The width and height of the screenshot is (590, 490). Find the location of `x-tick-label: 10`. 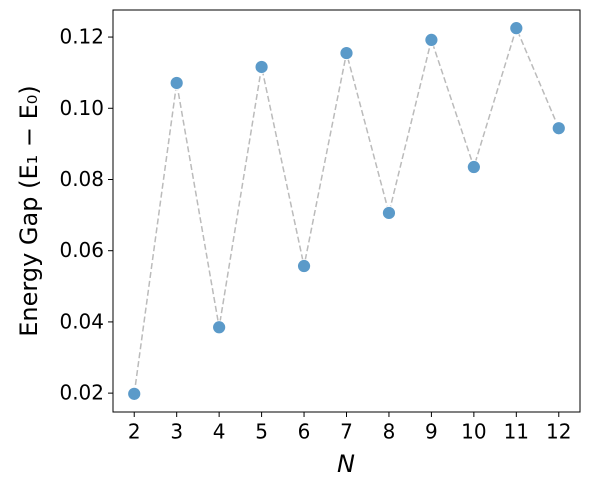

x-tick-label: 10 is located at coordinates (473, 432).